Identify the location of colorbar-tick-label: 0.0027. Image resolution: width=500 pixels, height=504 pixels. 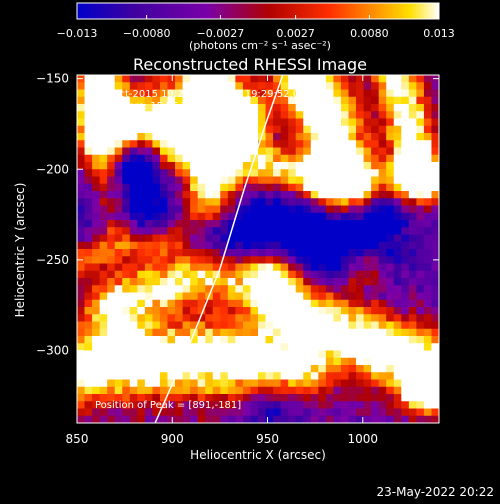
(295, 33).